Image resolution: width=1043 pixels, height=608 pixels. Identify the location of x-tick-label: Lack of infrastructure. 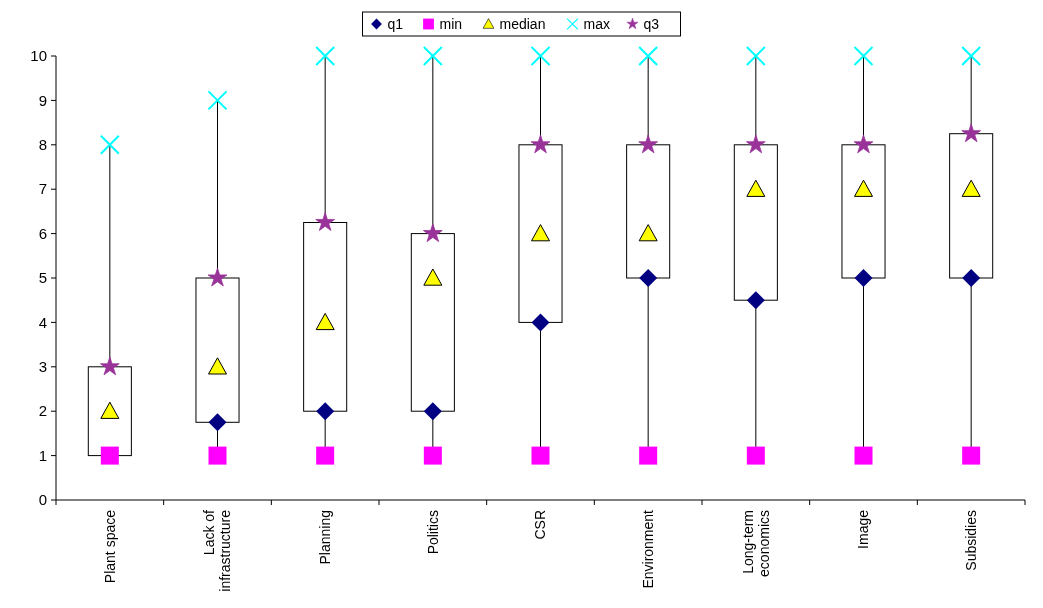
(217, 550).